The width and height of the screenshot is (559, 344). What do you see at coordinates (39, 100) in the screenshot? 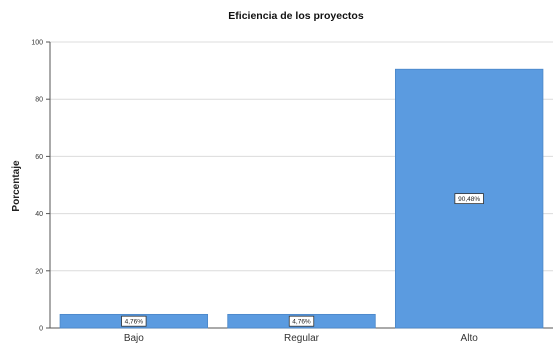
I see `y-tick-label: 80` at bounding box center [39, 100].